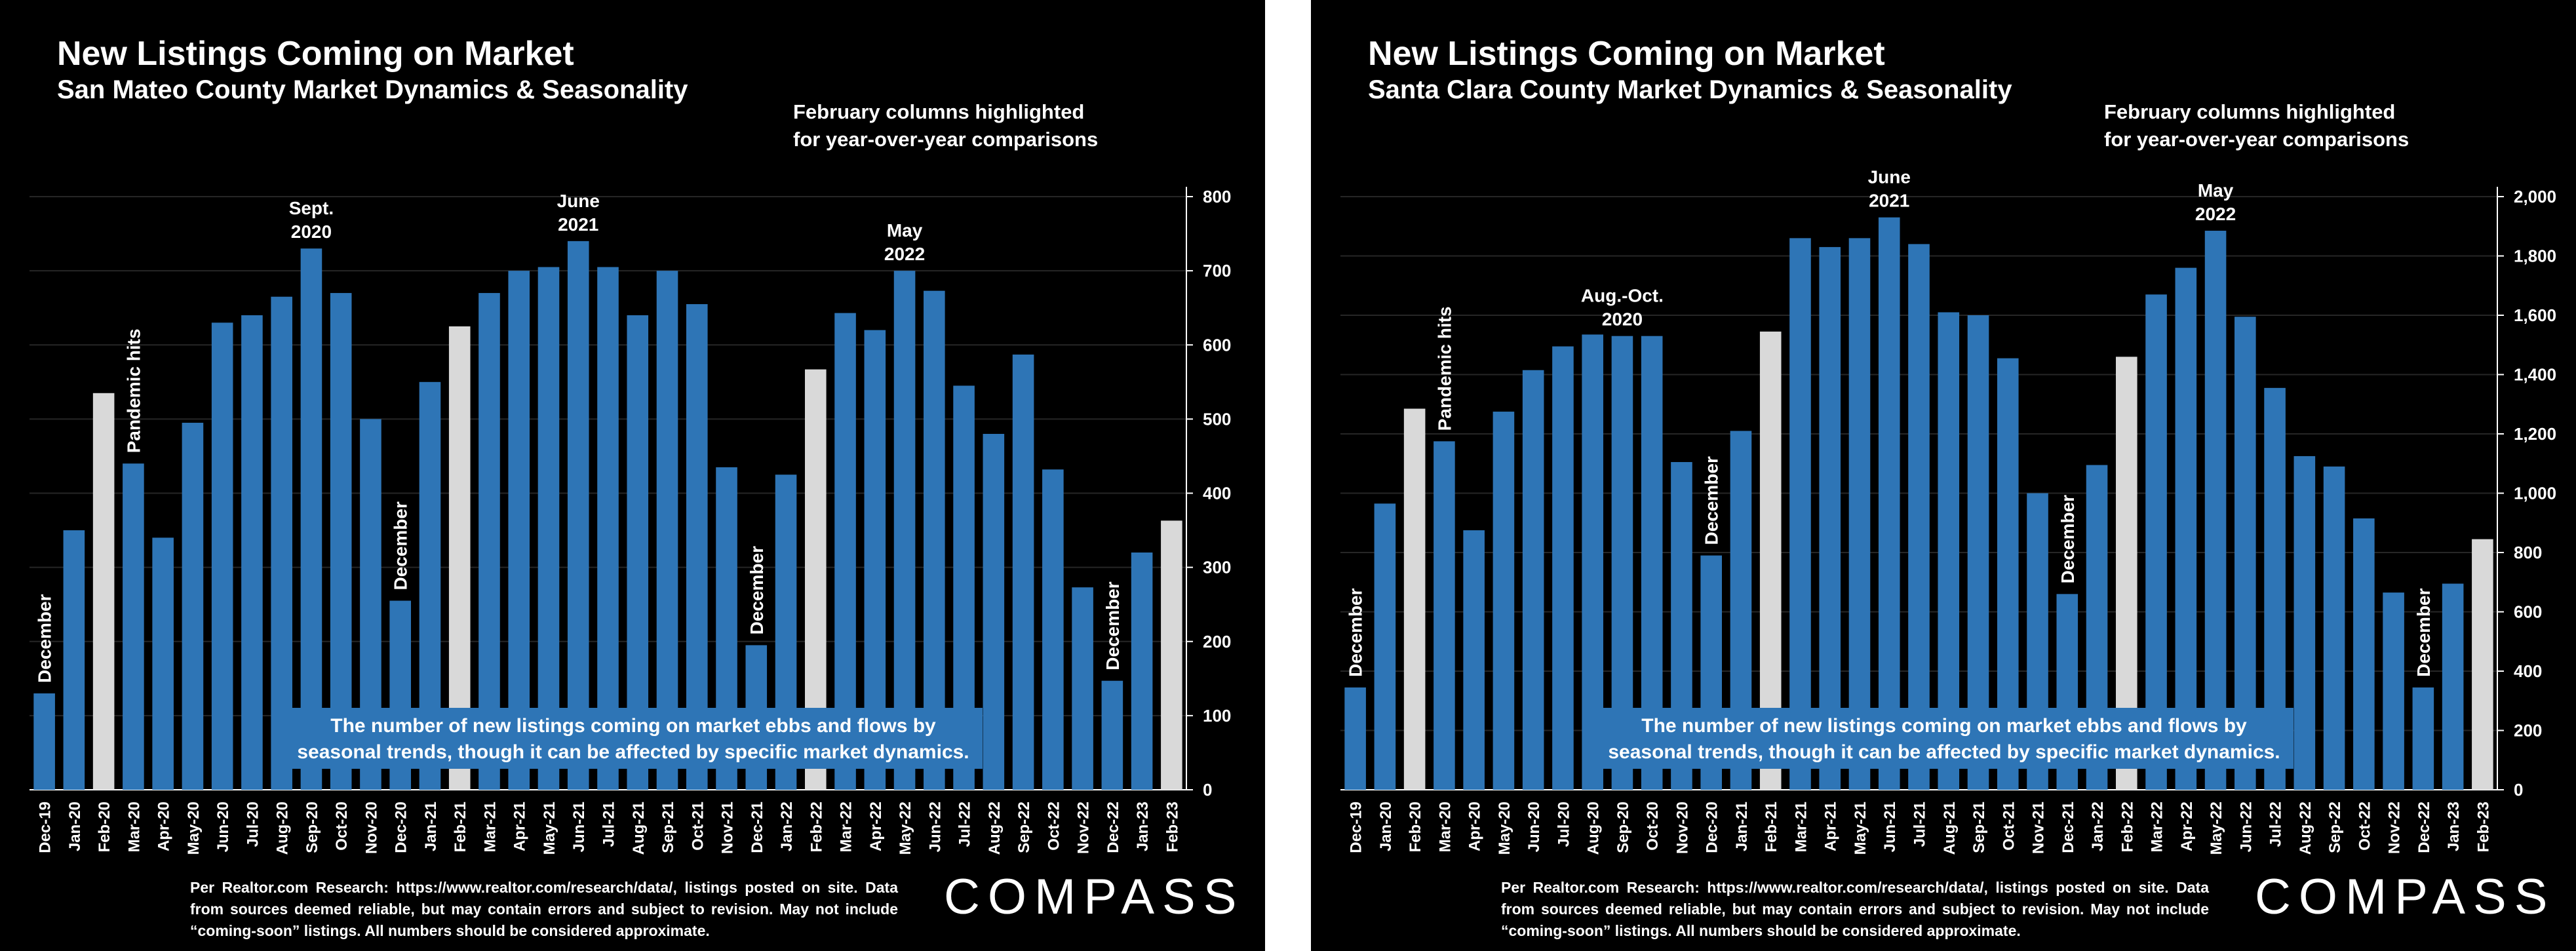  Describe the element at coordinates (668, 827) in the screenshot. I see `x-tick-label: Sep-21` at that location.